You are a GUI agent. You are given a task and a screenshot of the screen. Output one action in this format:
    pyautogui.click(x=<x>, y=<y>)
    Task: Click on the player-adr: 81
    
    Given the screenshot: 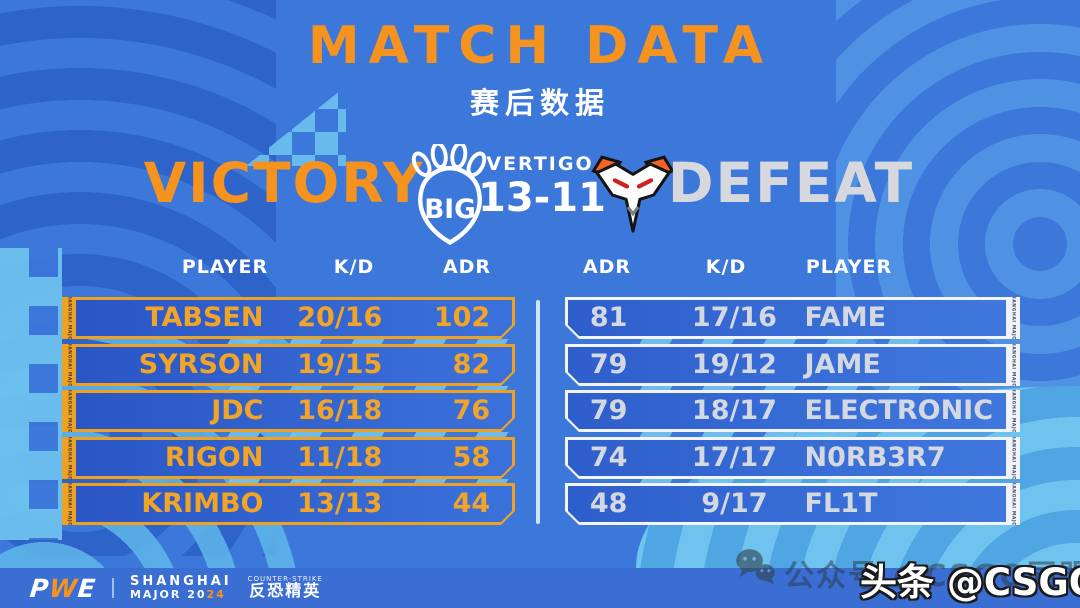 What is the action you would take?
    pyautogui.click(x=608, y=317)
    